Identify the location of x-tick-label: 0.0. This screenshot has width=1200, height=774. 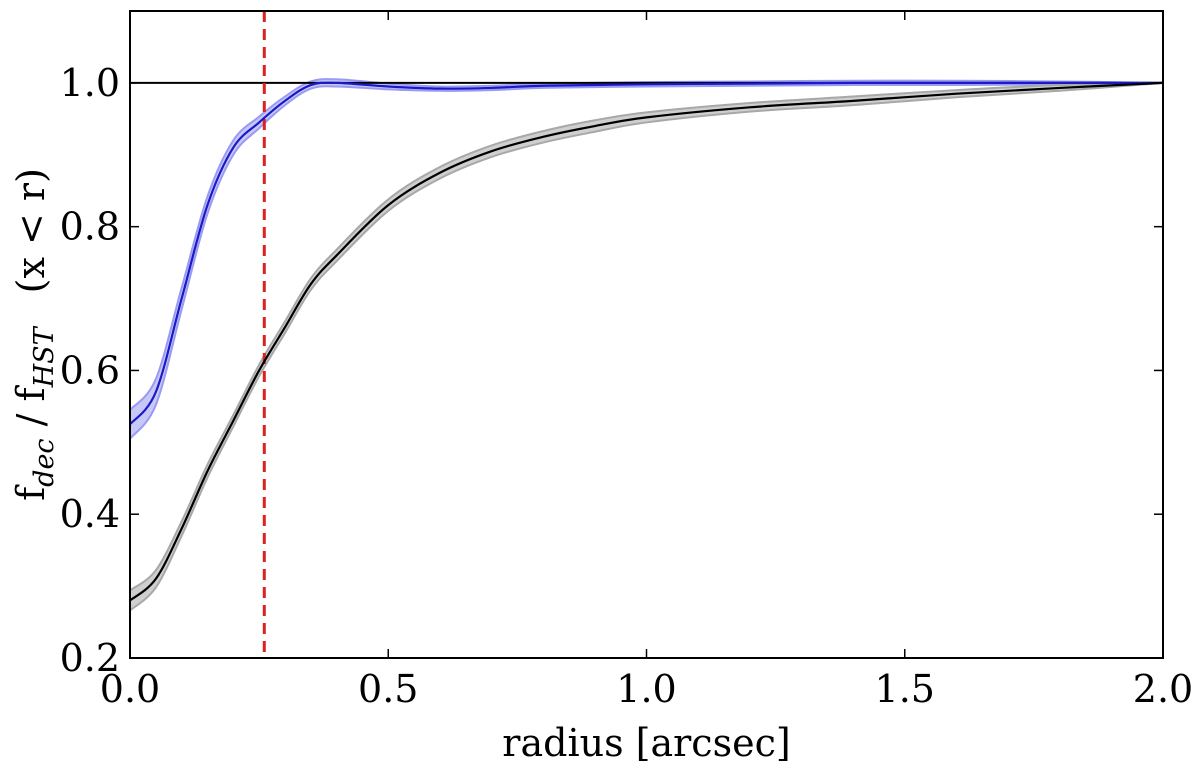
(130, 689).